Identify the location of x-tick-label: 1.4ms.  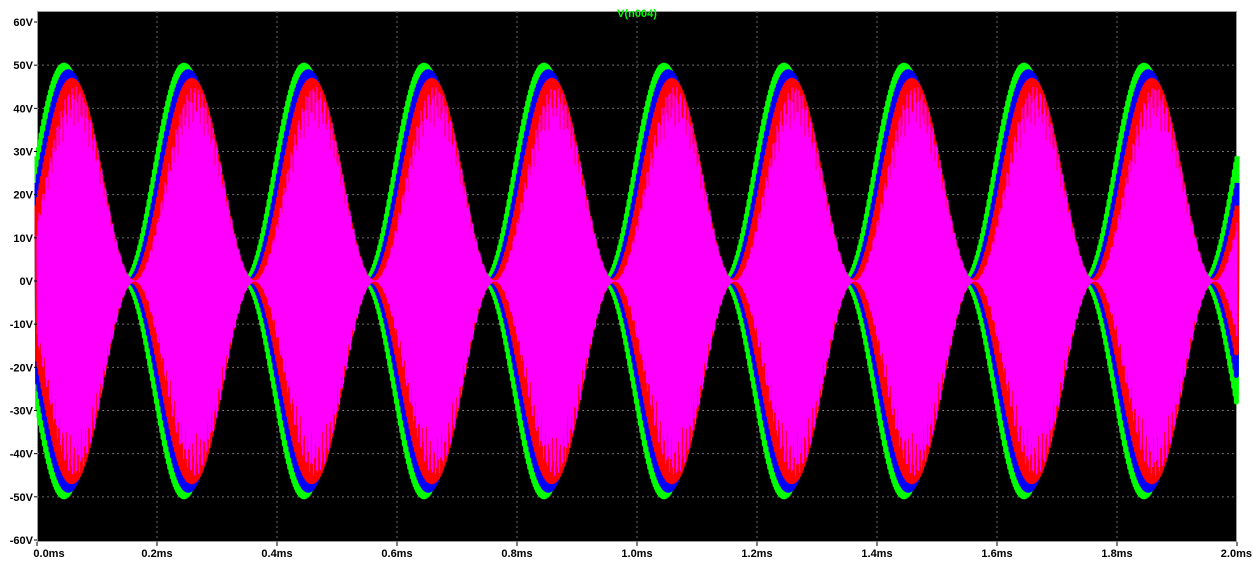
(876, 554).